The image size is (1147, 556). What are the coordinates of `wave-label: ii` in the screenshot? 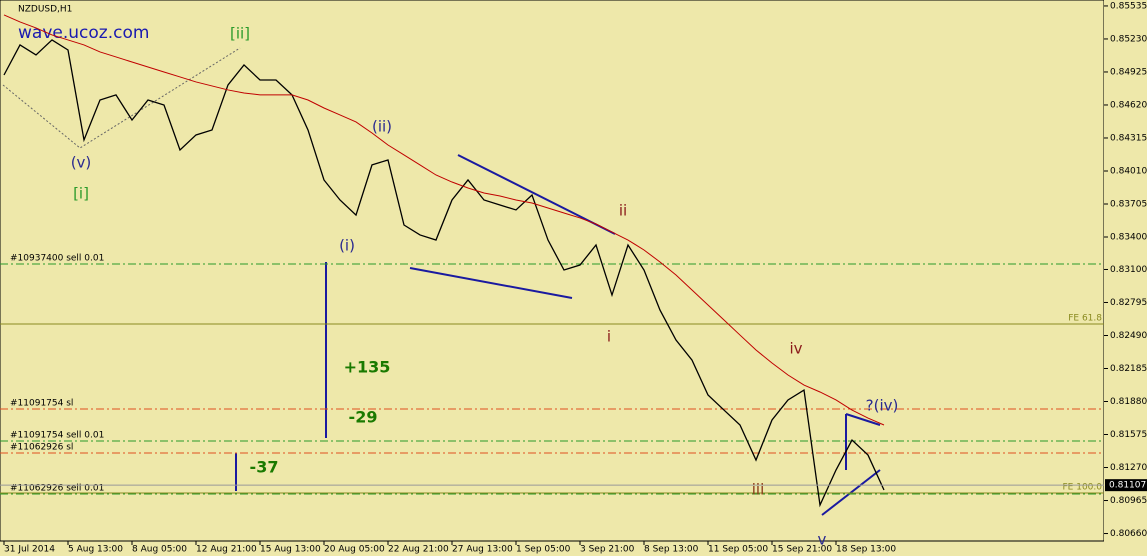 It's located at (623, 211).